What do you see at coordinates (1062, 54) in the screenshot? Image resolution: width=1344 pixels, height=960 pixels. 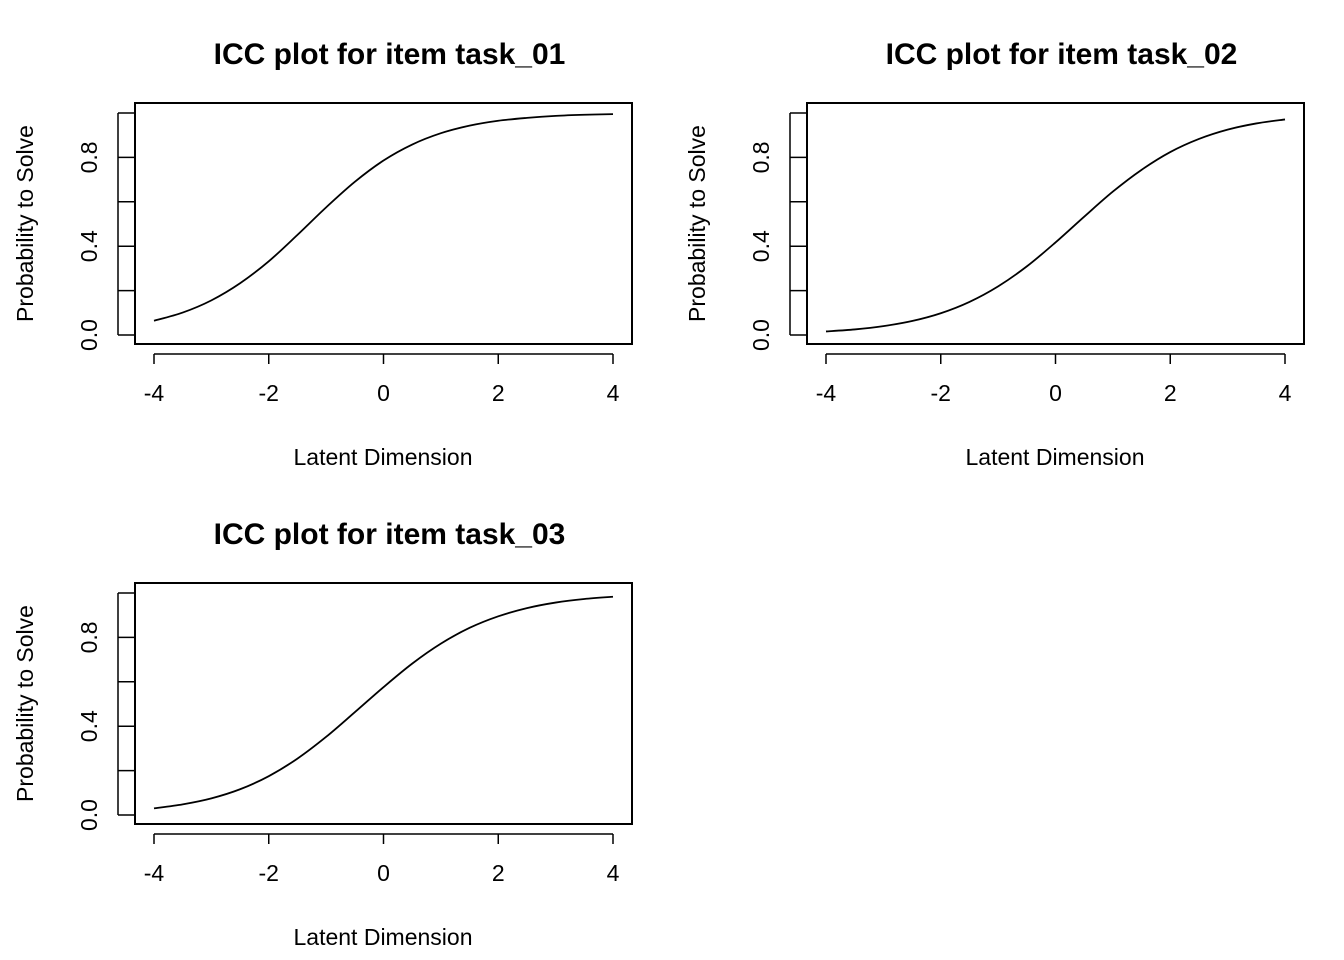 I see `chart-title: ICC plot for item task_02` at bounding box center [1062, 54].